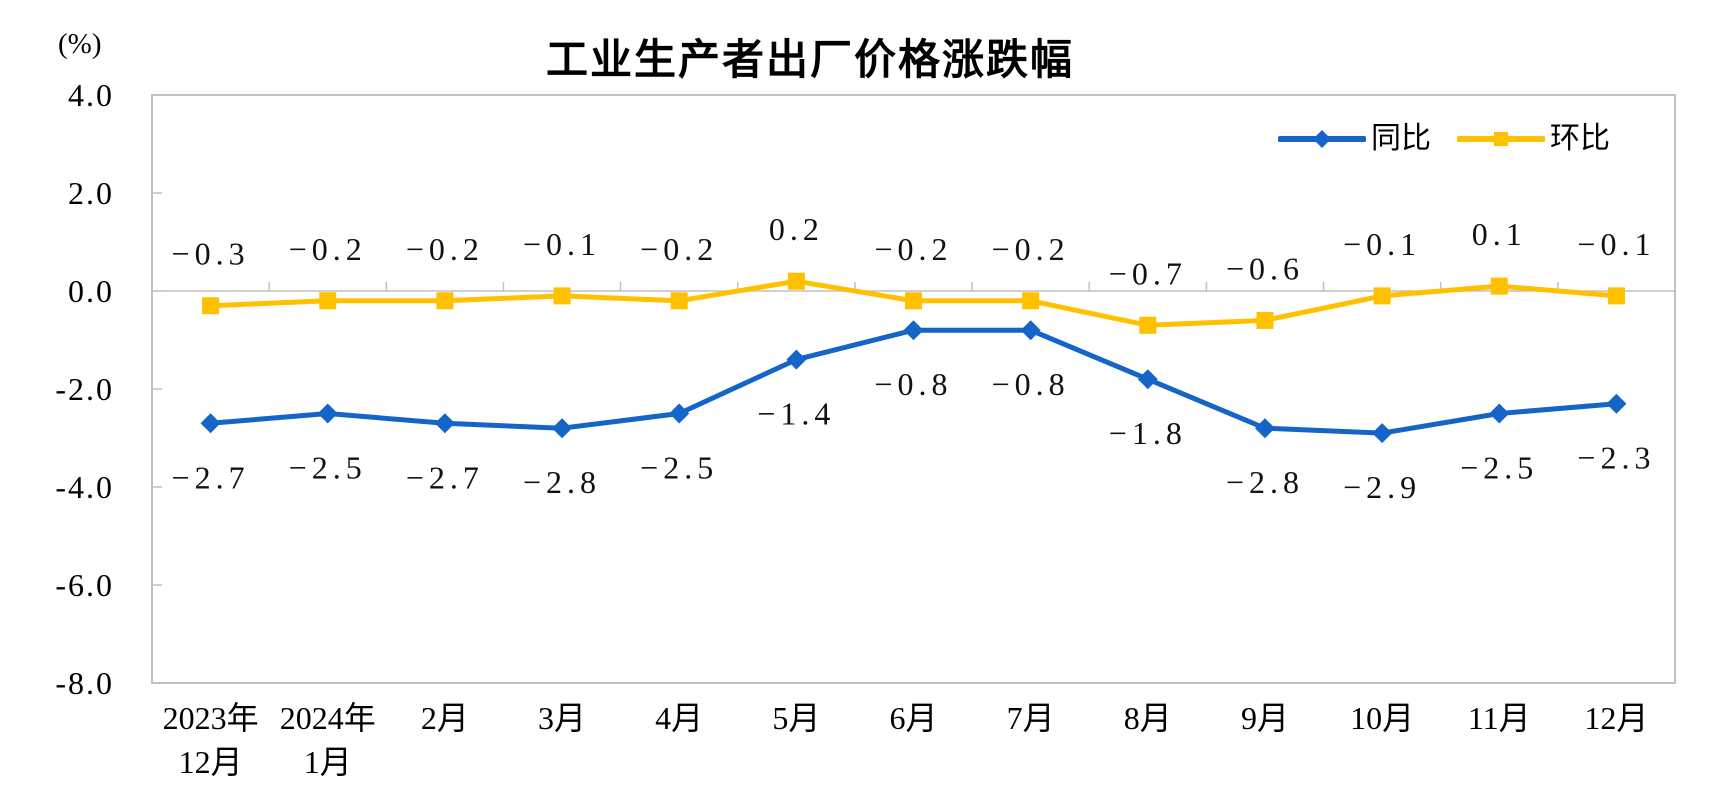 This screenshot has height=799, width=1709. I want to click on legend-label-mom: 环比, so click(1580, 138).